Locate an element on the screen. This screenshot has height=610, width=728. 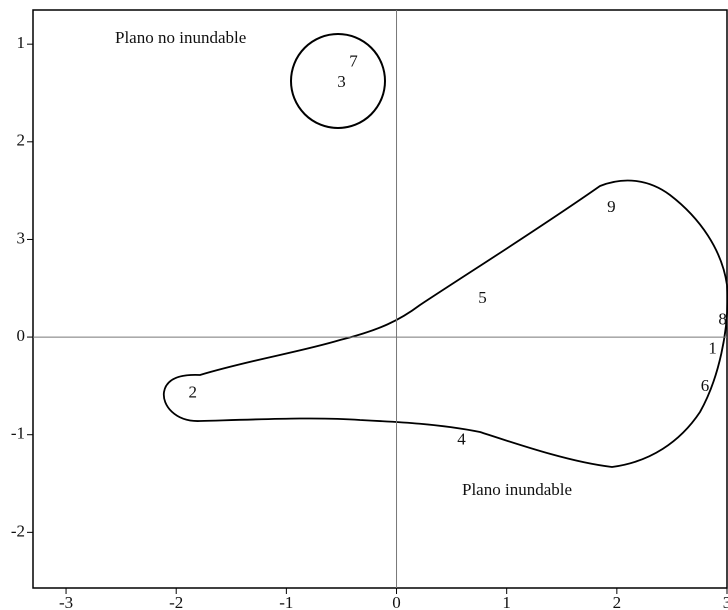
x-tick-label: -2 is located at coordinates (176, 601).